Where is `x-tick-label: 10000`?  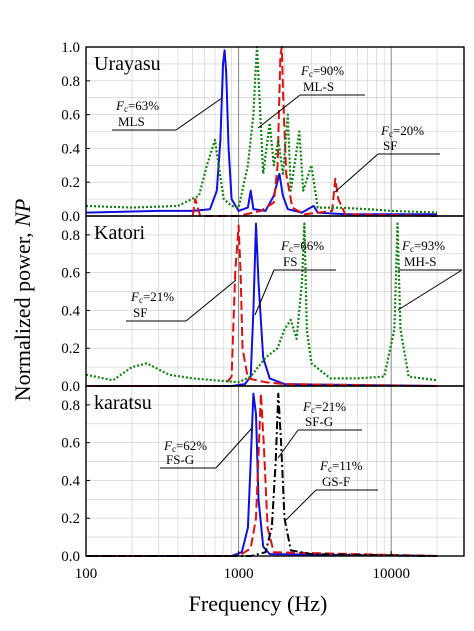
x-tick-label: 10000 is located at coordinates (391, 574).